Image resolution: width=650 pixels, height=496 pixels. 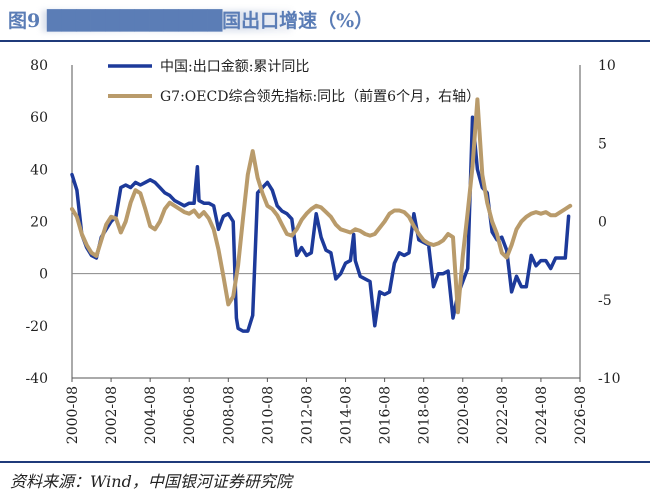 I want to click on x-axis-tick-label: 2006-08, so click(x=190, y=415).